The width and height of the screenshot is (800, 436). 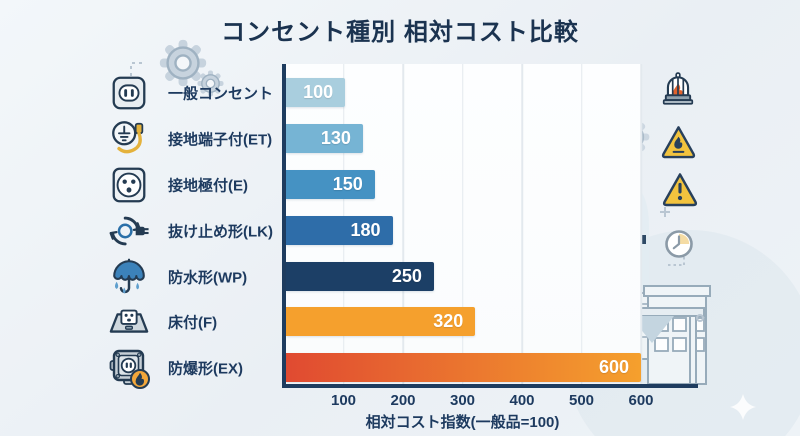 I want to click on category-row: 床付(F), so click(x=142, y=321).